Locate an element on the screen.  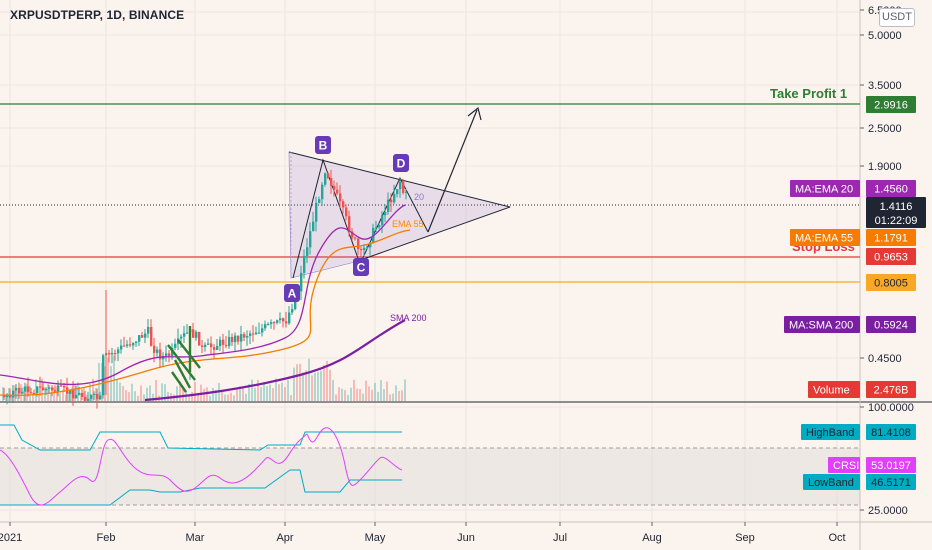
symbol-title: XRPUSDTPERP, 1D, BINANCE is located at coordinates (97, 15).